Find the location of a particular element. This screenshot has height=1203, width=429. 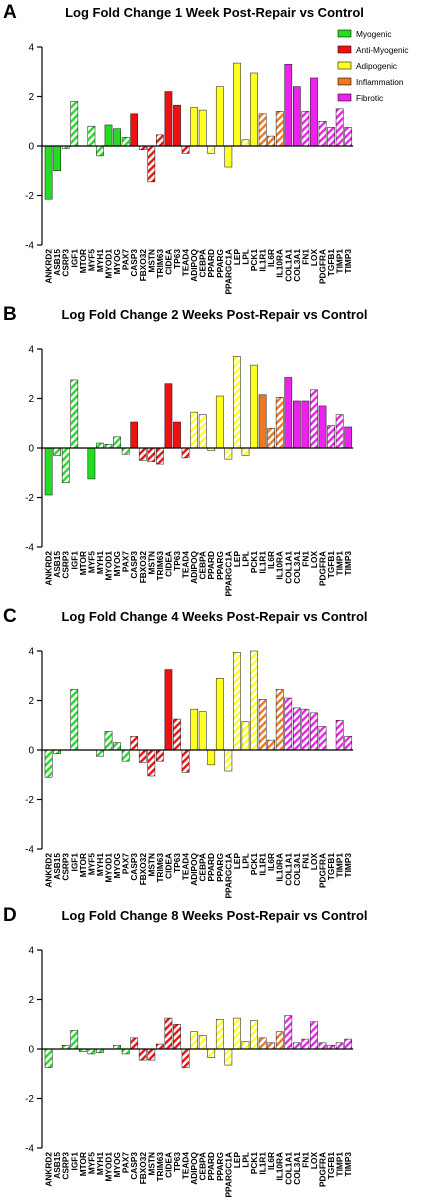

x-tick-label: IL10RA is located at coordinates (280, 263).